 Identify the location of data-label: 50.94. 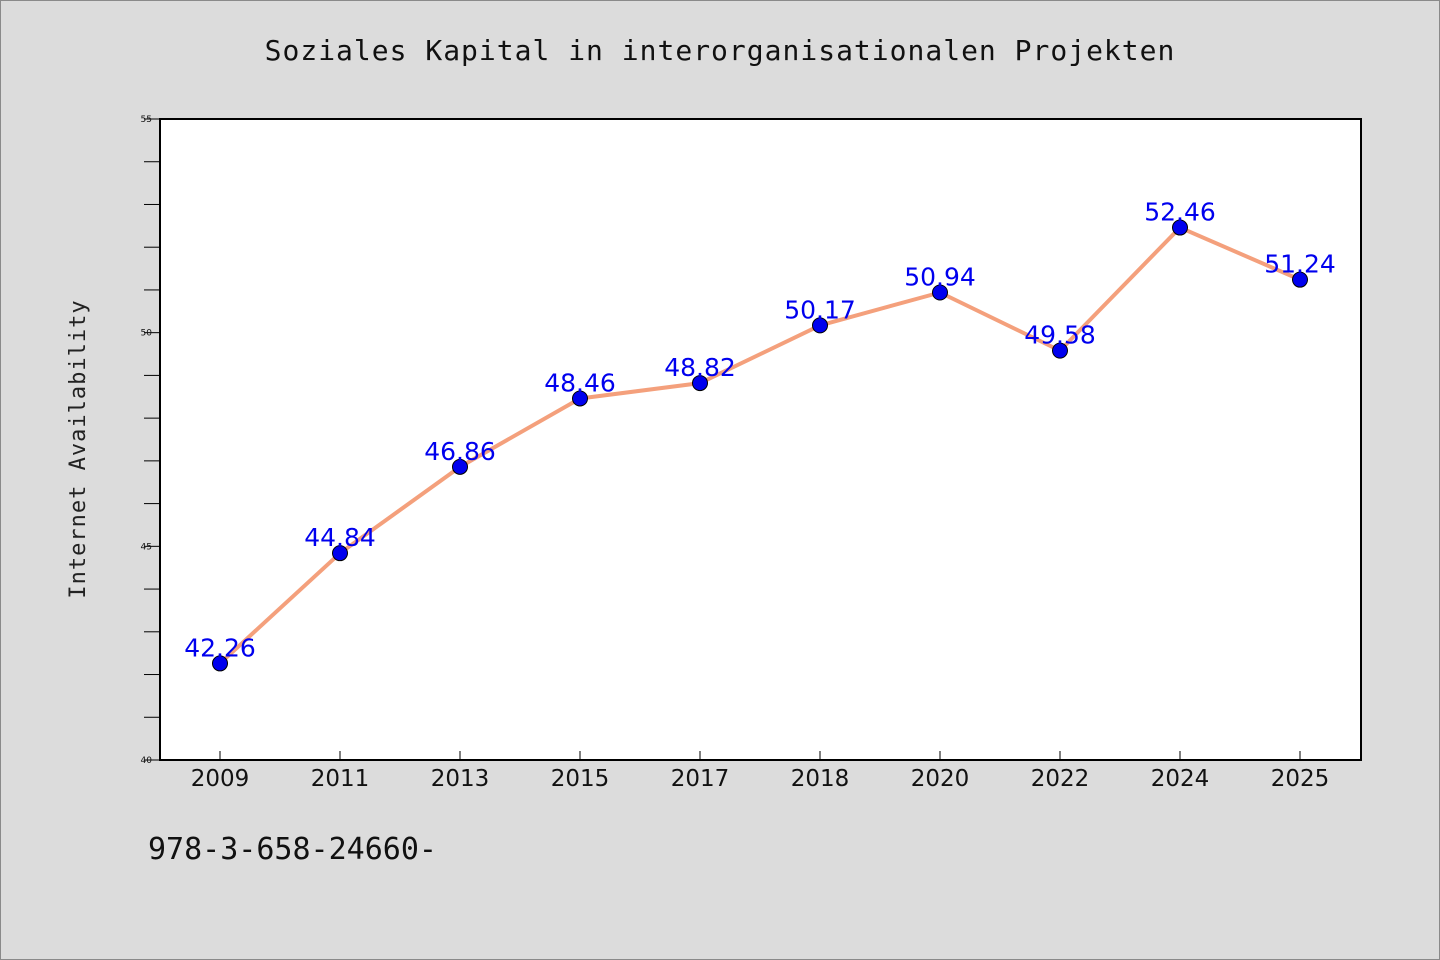
(940, 276).